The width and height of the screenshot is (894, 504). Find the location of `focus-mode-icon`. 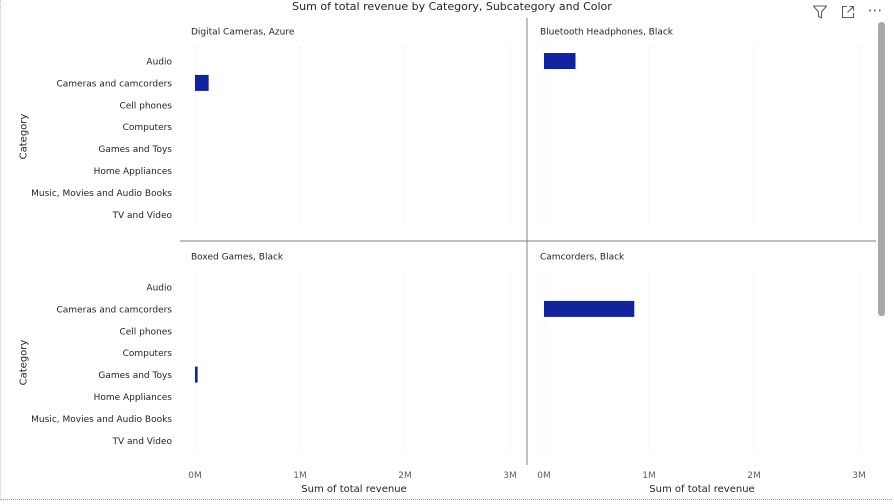

focus-mode-icon is located at coordinates (848, 12).